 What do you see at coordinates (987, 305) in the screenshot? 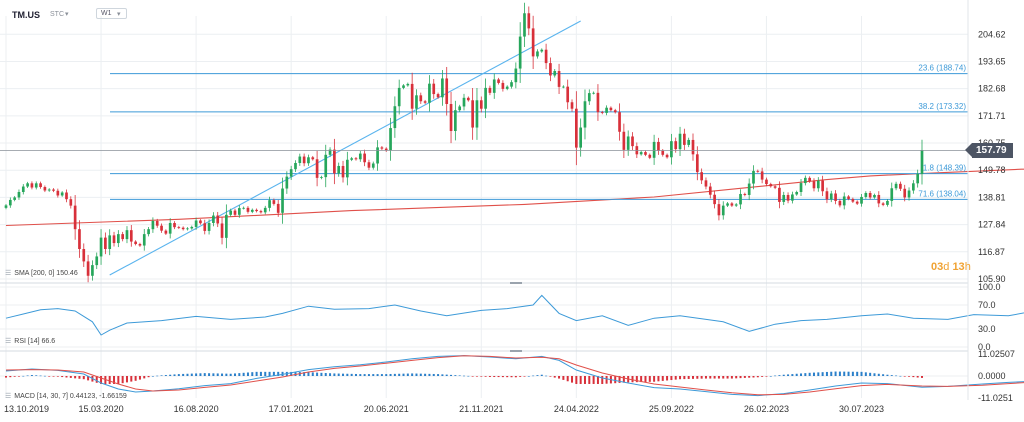
I see `rsi-tick-label: 70.0` at bounding box center [987, 305].